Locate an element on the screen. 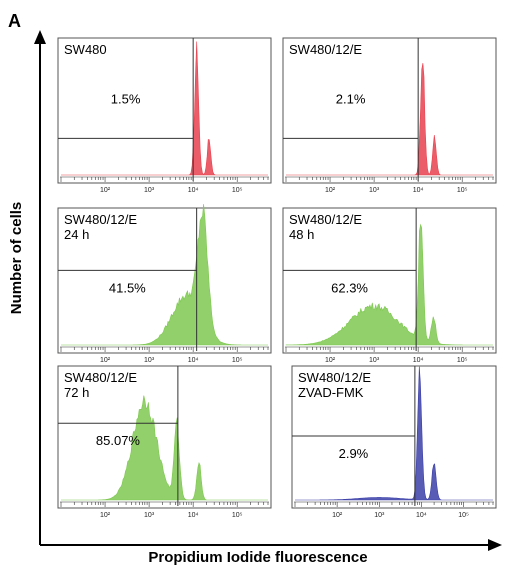  gate-percent-label: 2.1% is located at coordinates (351, 98).